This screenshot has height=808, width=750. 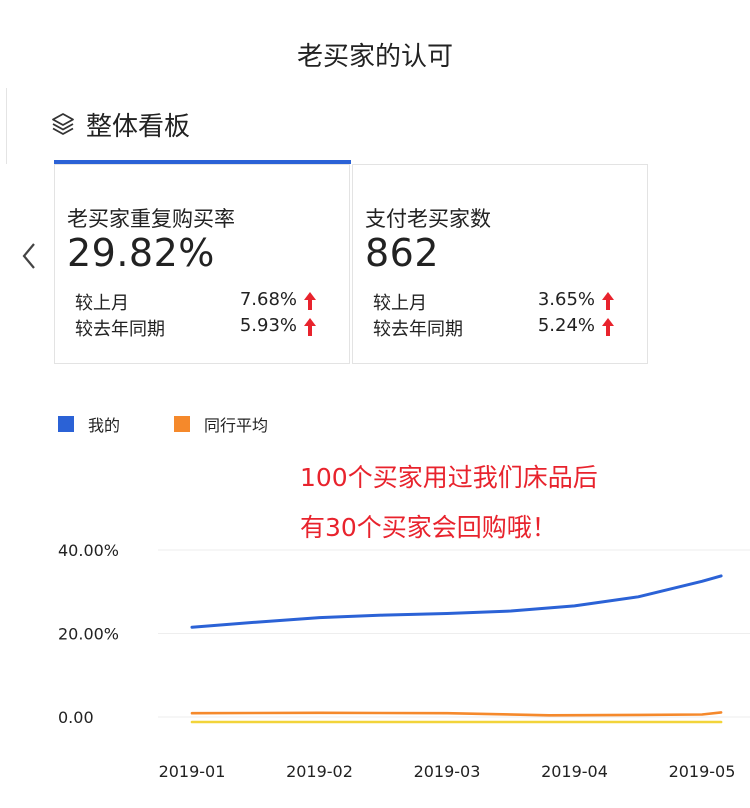 I want to click on comparison-row: 较去年同期 5.93%, so click(x=200, y=327).